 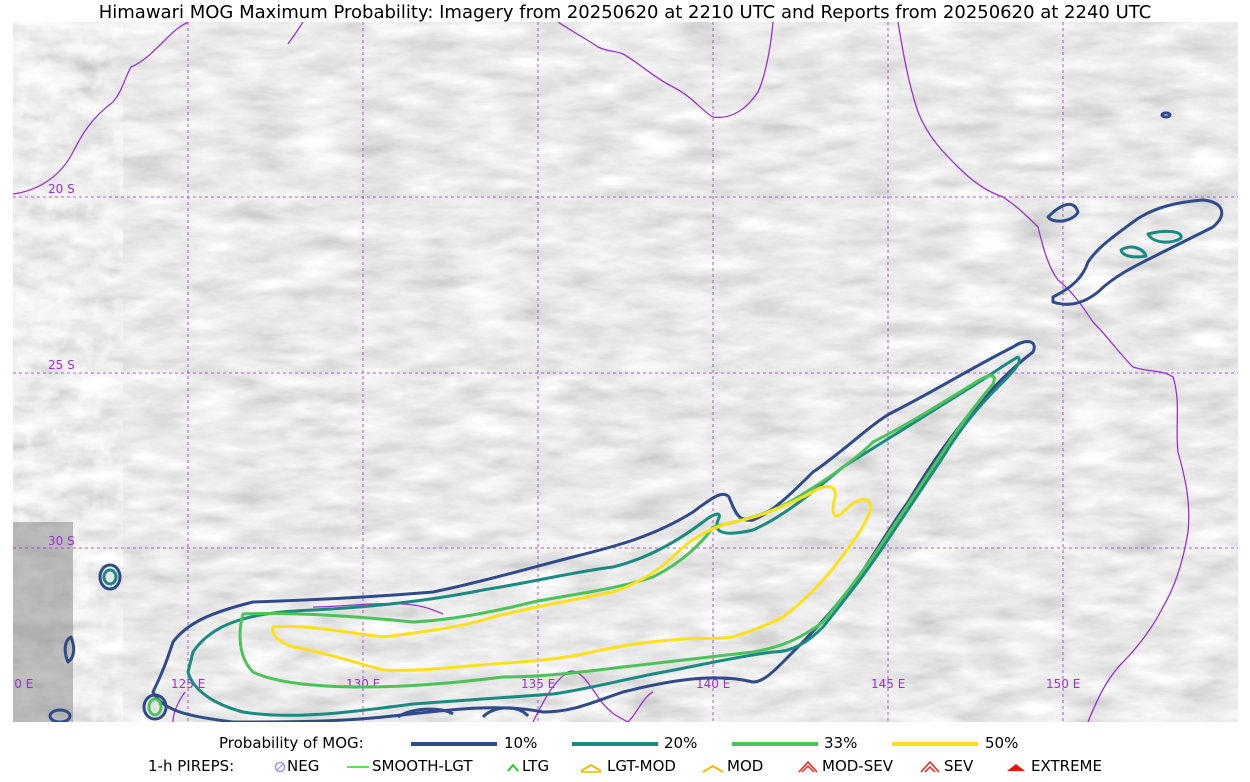 I want to click on lat-label: 30 S, so click(x=61, y=541).